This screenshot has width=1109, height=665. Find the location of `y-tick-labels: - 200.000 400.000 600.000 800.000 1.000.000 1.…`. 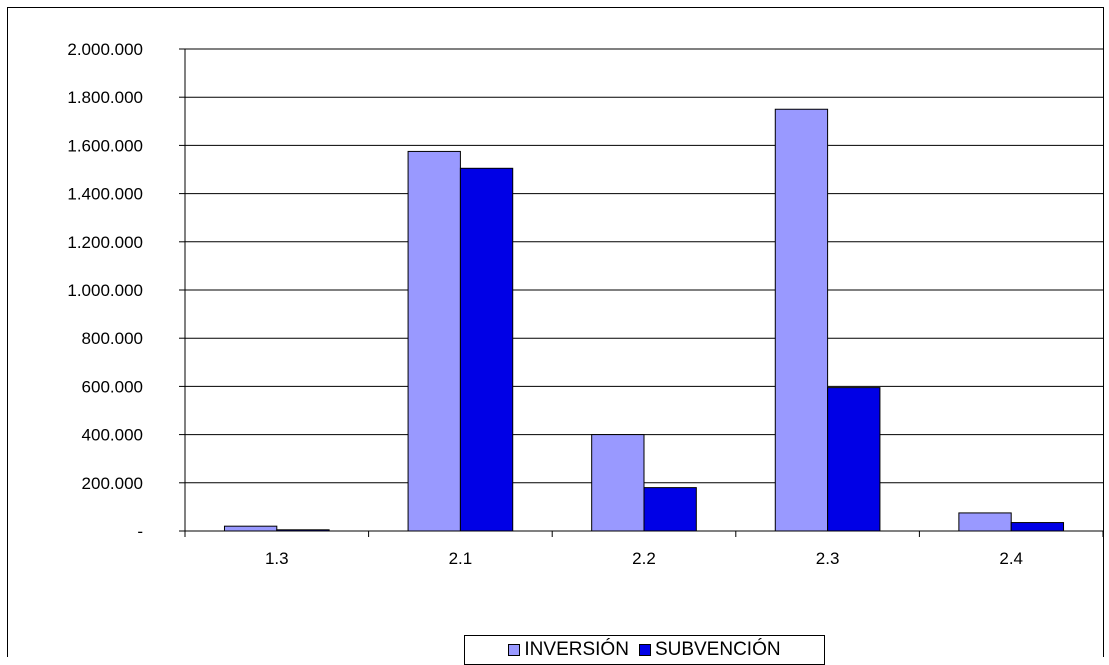

y-tick-labels: - 200.000 400.000 600.000 800.000 1.000.000 1.… is located at coordinates (105, 290).